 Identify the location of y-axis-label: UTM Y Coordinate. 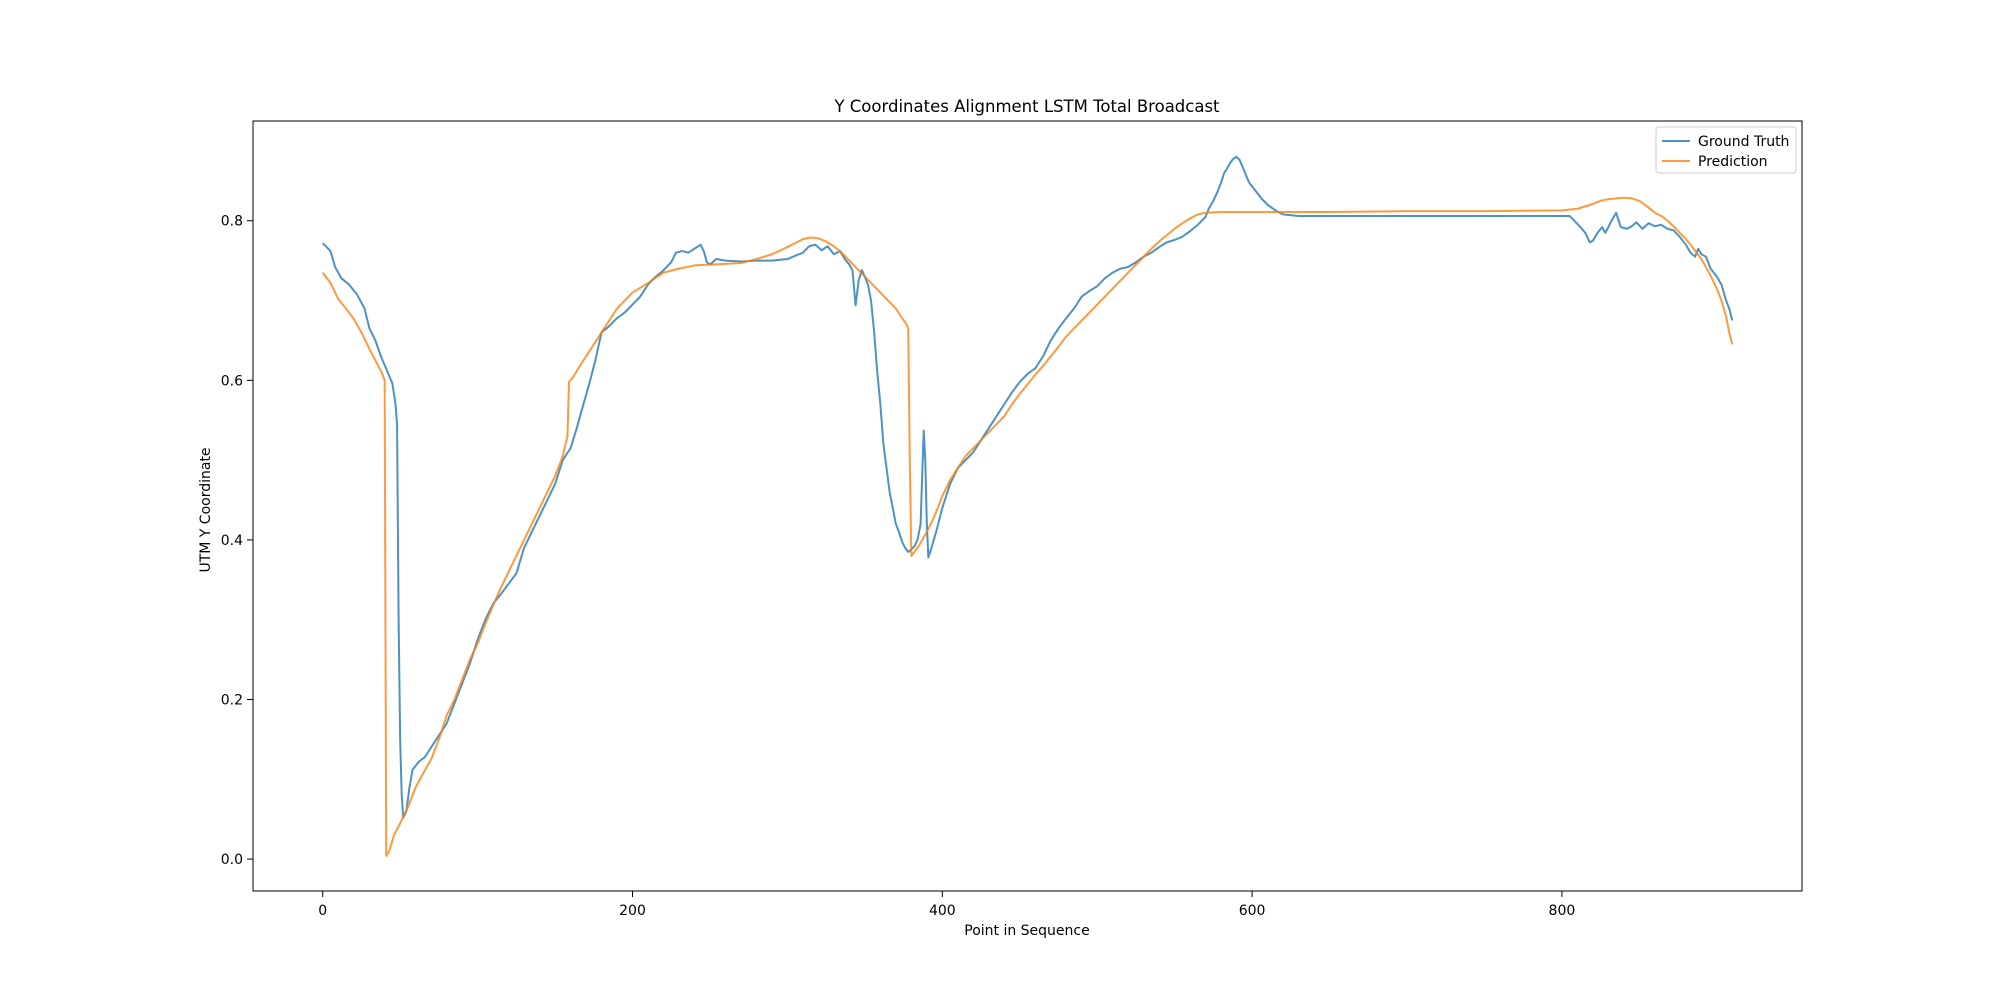
(206, 509).